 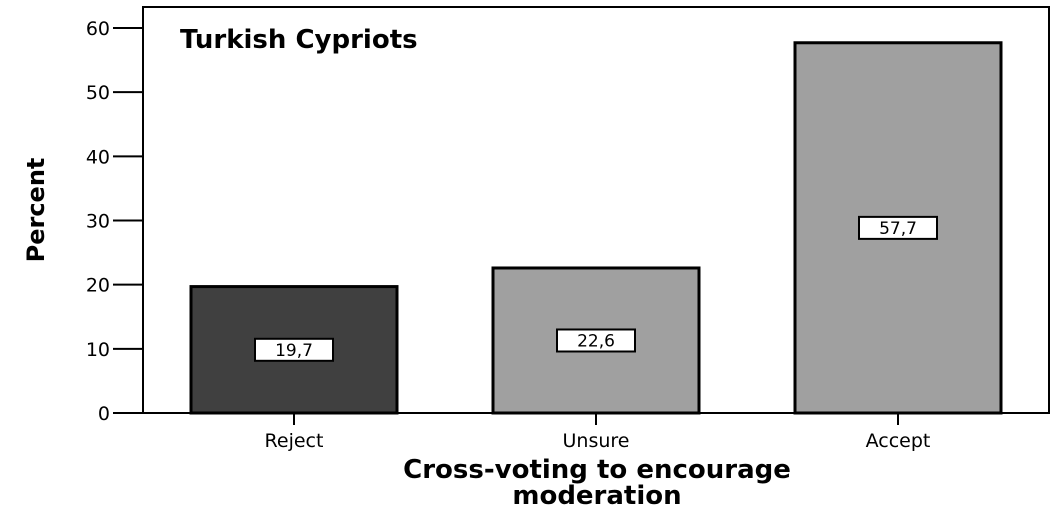 I want to click on x-axis: Reject Unsure Accept, so click(x=598, y=432).